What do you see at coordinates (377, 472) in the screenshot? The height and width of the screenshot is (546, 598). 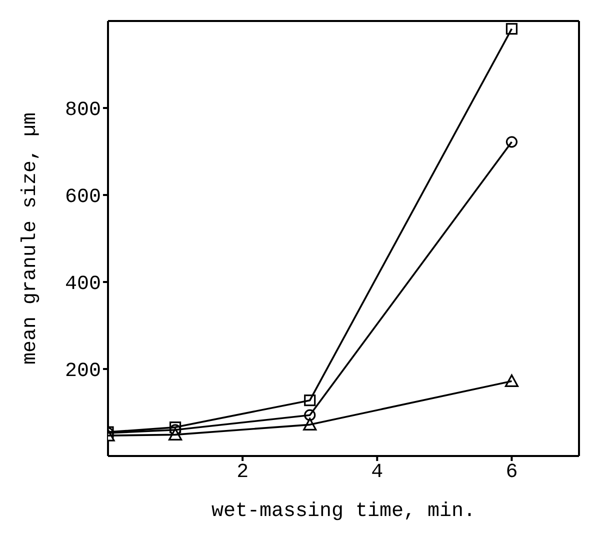 I see `x-tick-label: 4` at bounding box center [377, 472].